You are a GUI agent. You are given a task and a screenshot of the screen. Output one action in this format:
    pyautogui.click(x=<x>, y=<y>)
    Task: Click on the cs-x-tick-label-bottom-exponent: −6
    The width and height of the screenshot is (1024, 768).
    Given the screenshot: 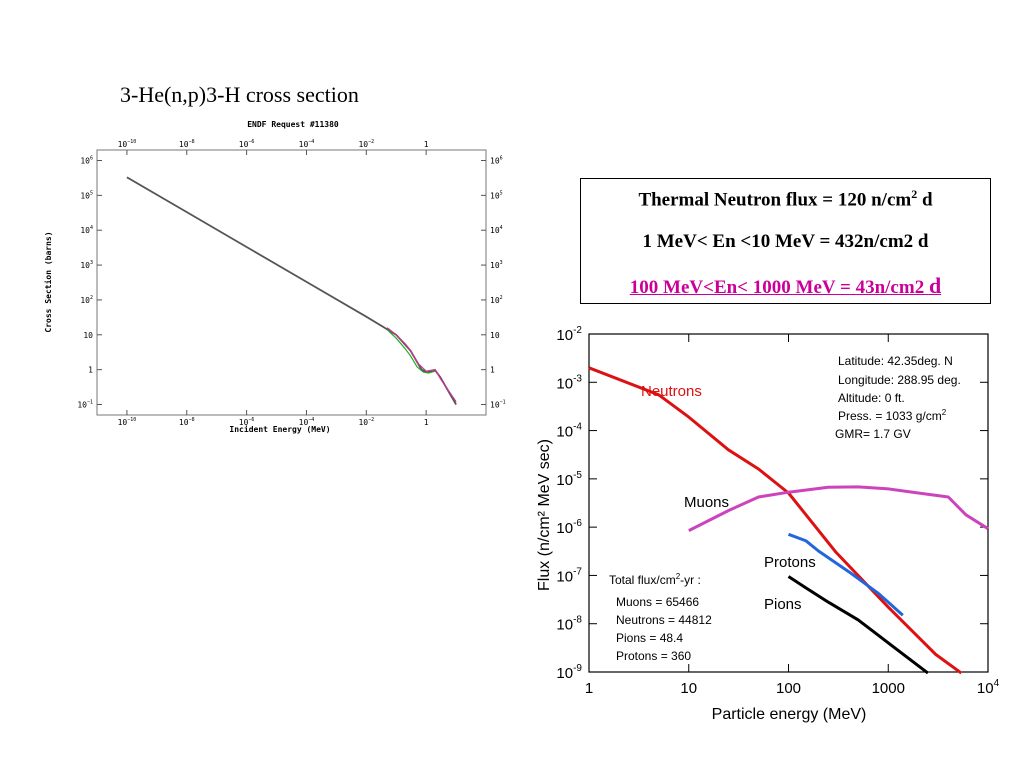 What is the action you would take?
    pyautogui.click(x=251, y=420)
    